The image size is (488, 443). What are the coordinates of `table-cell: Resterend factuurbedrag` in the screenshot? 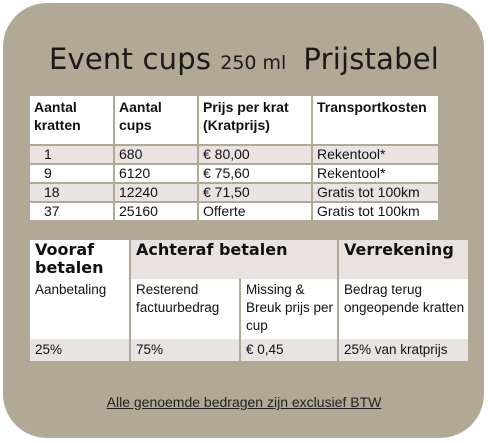 It's located at (185, 309).